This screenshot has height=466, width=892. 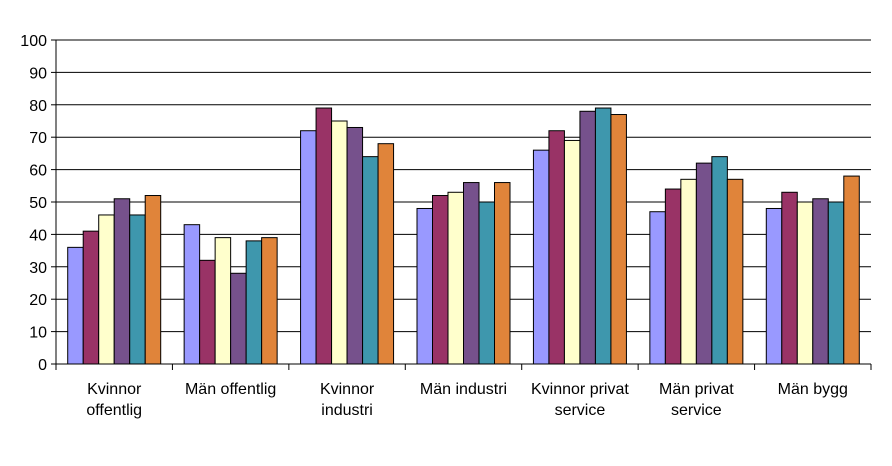 I want to click on y-tick-label: 20, so click(x=38, y=300).